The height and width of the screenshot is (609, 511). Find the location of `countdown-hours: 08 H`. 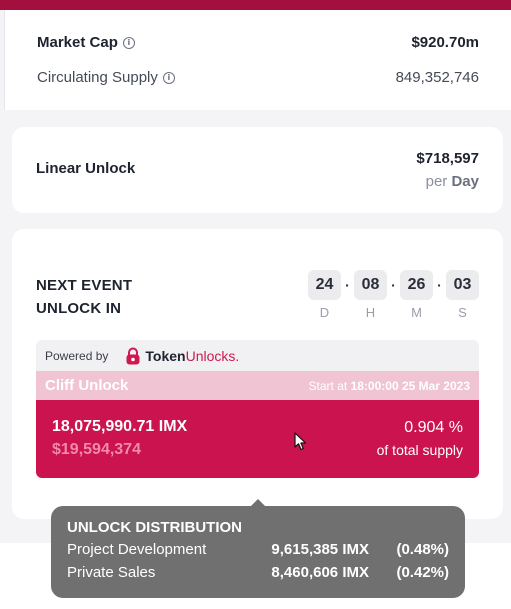

countdown-hours: 08 H is located at coordinates (370, 295).